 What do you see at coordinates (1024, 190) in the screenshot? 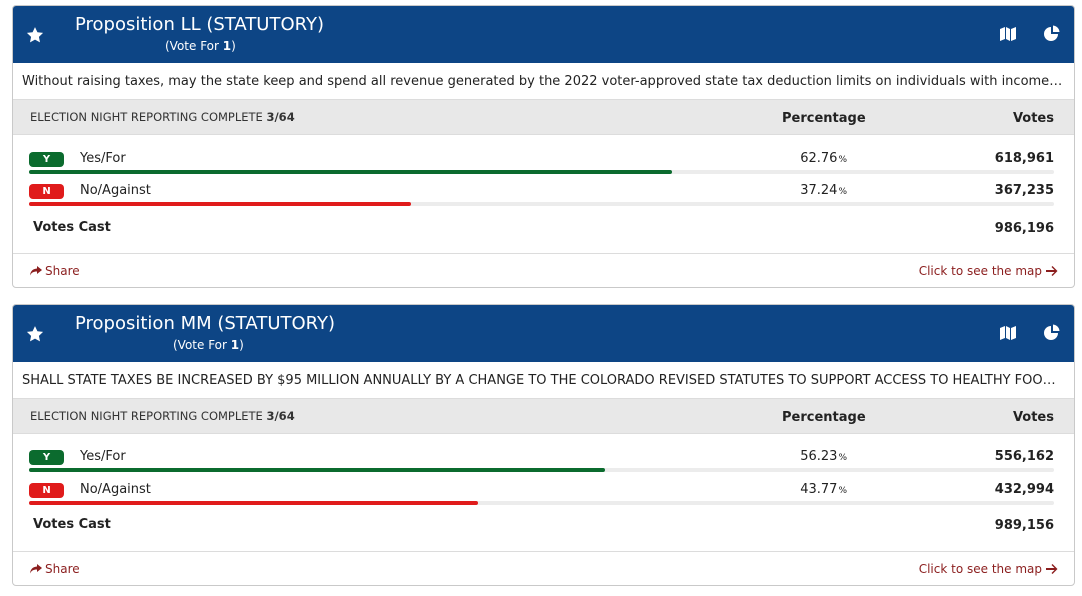
I see `choice-votes: 367,235` at bounding box center [1024, 190].